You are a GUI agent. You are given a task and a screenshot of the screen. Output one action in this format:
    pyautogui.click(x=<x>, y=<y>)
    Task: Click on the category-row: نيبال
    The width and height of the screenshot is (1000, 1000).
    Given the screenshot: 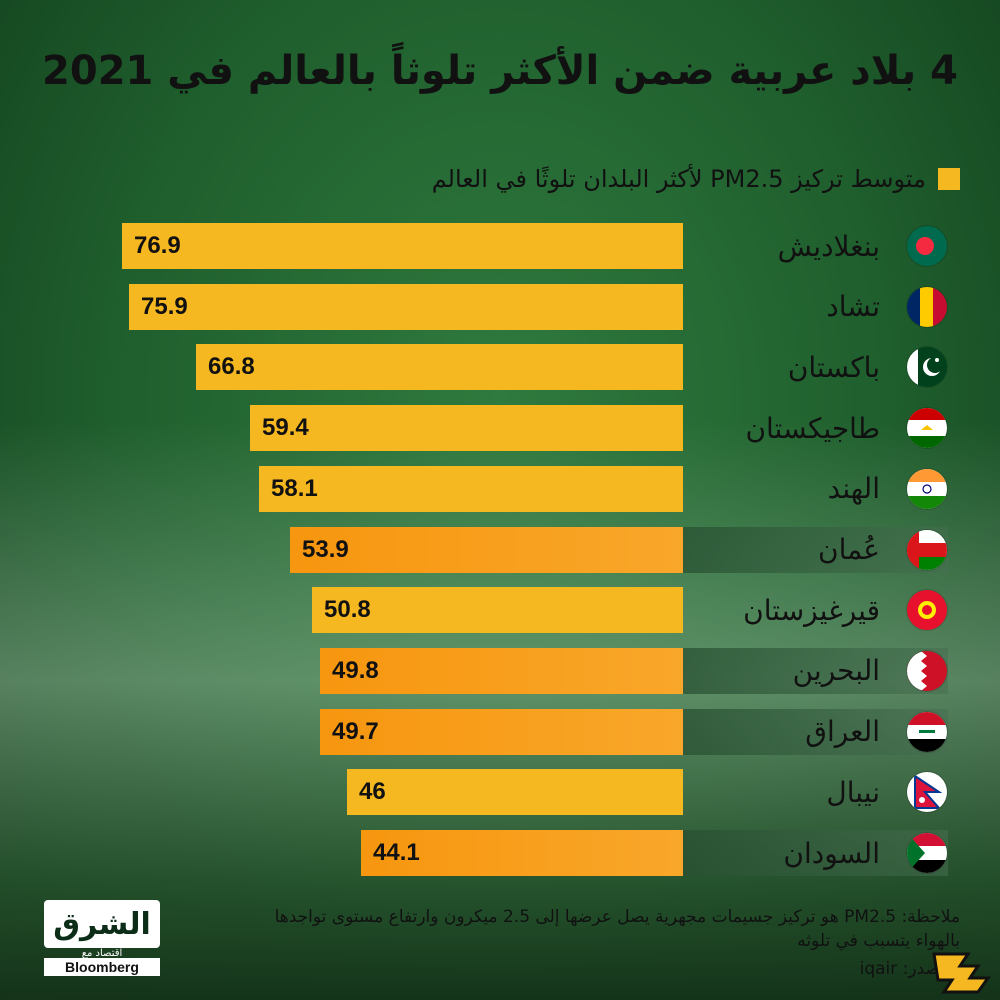 What is the action you would take?
    pyautogui.click(x=829, y=792)
    